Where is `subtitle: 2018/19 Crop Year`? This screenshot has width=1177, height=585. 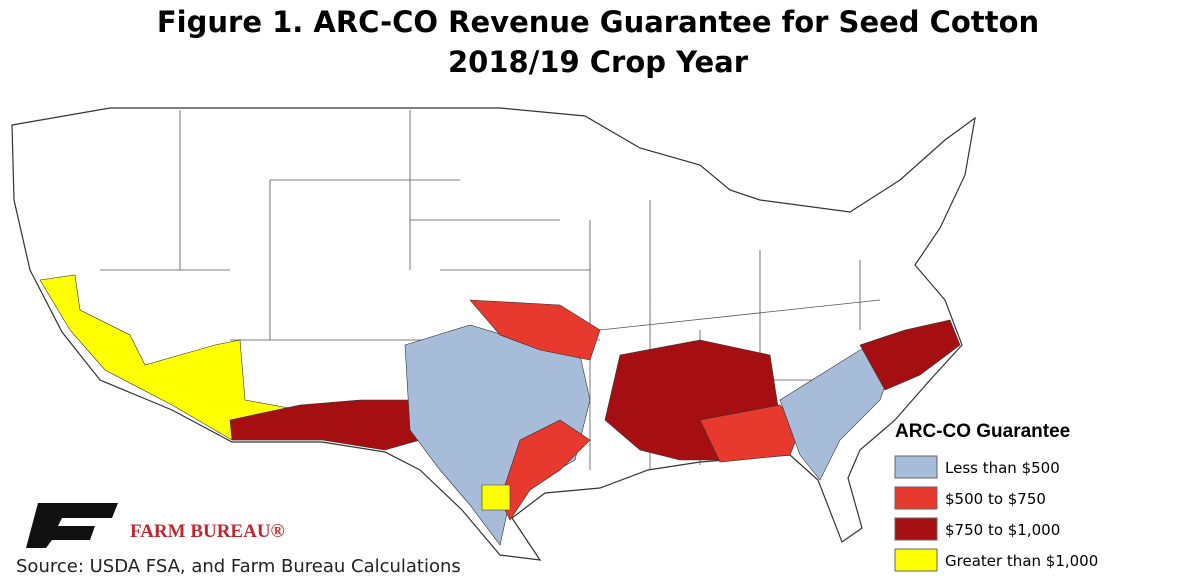
subtitle: 2018/19 Crop Year is located at coordinates (598, 62).